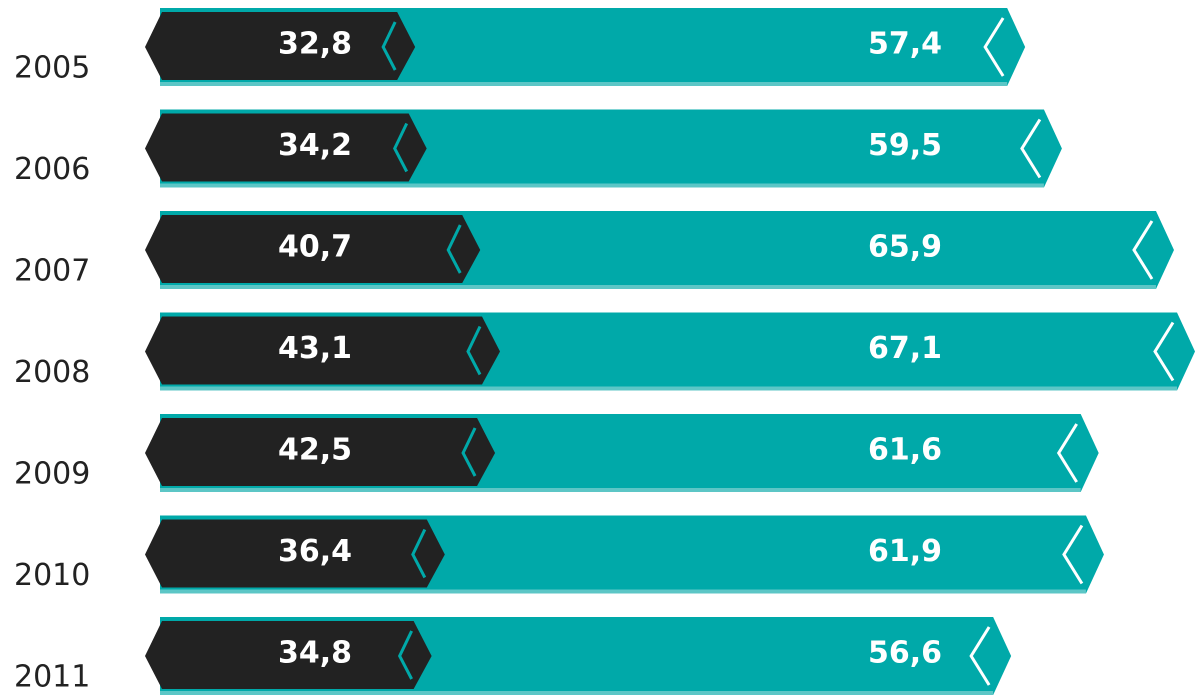  Describe the element at coordinates (315, 653) in the screenshot. I see `data-label: 34,8` at that location.